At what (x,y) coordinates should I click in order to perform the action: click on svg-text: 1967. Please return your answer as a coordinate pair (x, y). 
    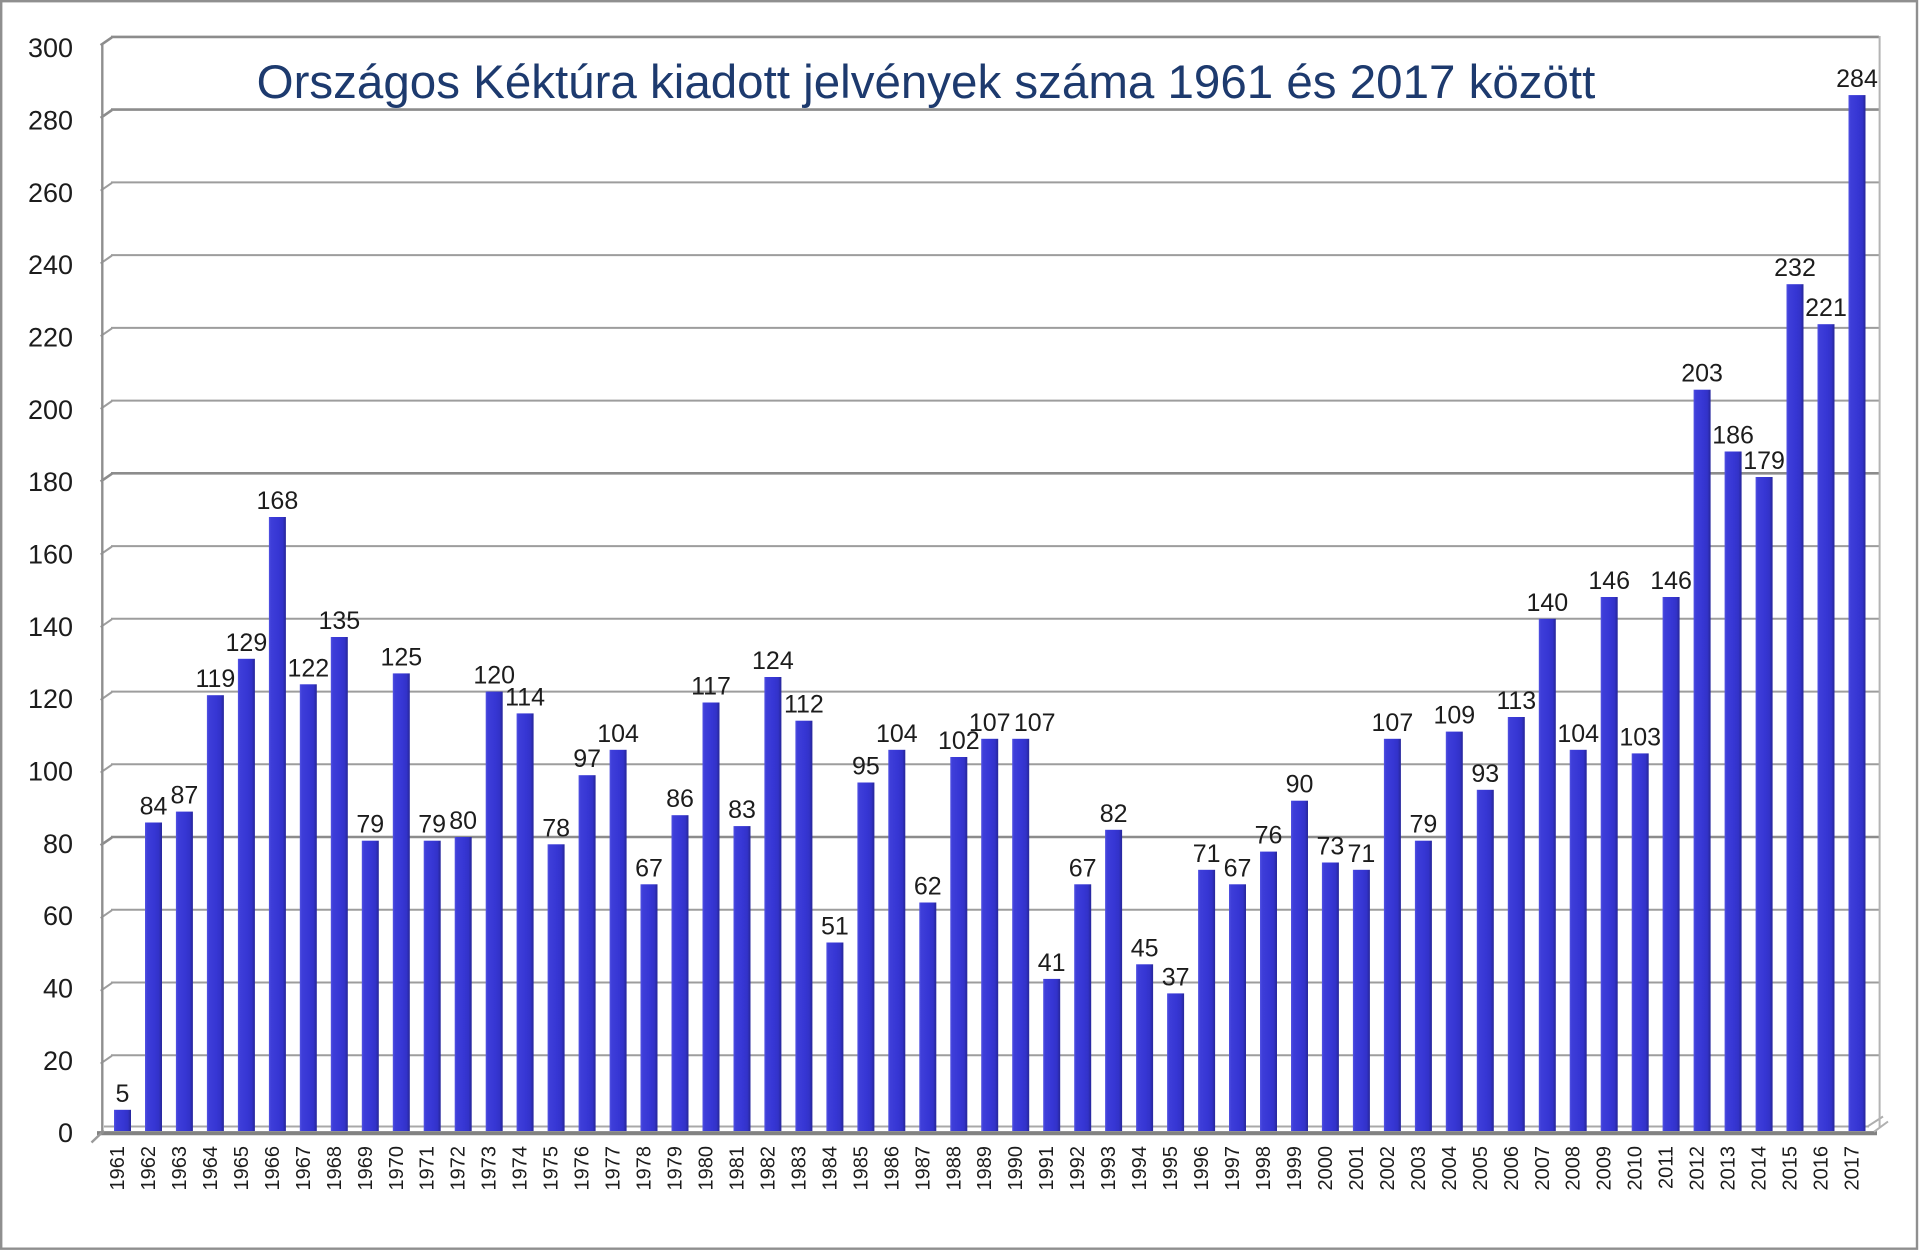
    Looking at the image, I should click on (304, 1168).